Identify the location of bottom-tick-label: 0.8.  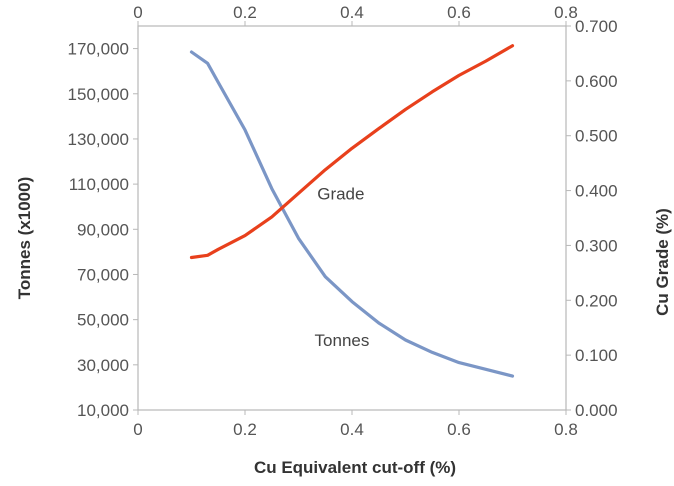
(566, 429).